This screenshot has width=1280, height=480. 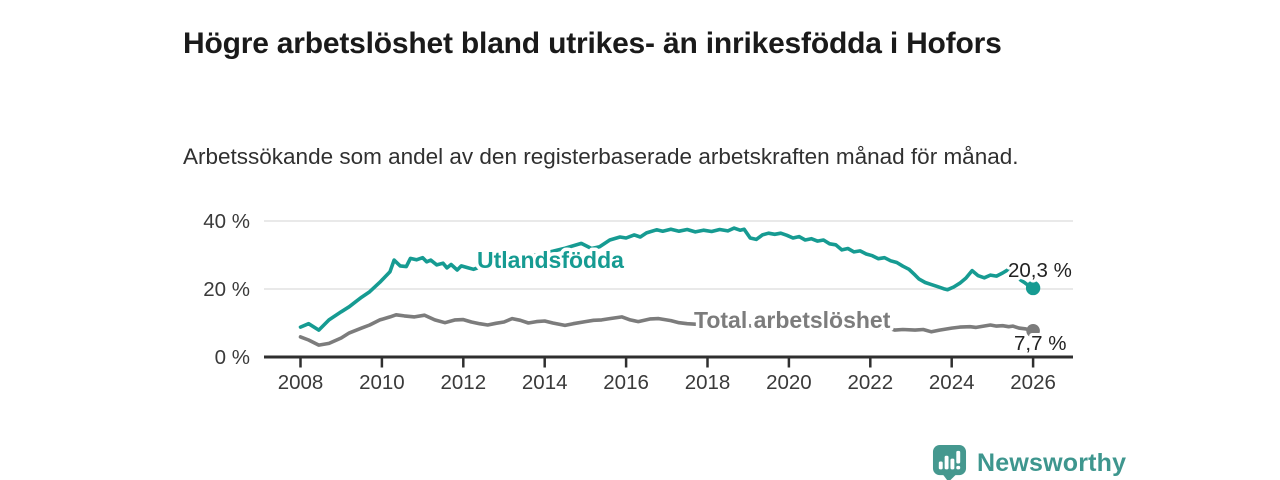 I want to click on x-tick-label: 2008, so click(x=301, y=382).